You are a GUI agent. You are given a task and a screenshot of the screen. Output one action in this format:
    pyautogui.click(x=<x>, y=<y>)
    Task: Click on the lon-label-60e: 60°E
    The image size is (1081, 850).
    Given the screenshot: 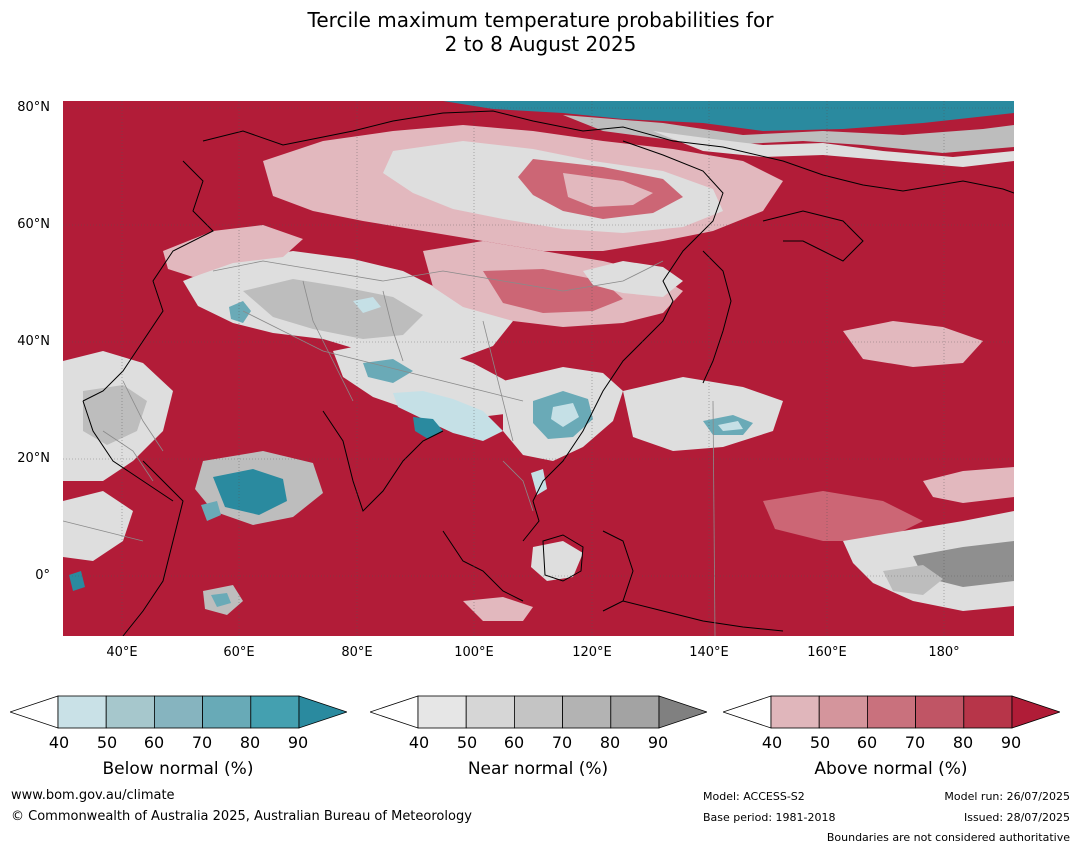 What is the action you would take?
    pyautogui.click(x=239, y=652)
    